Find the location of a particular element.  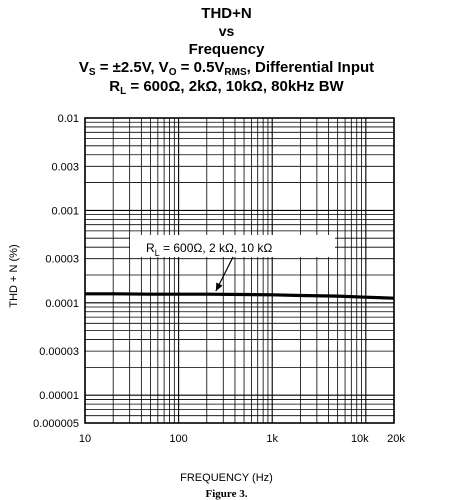

x-tick-label: 20k is located at coordinates (396, 439).